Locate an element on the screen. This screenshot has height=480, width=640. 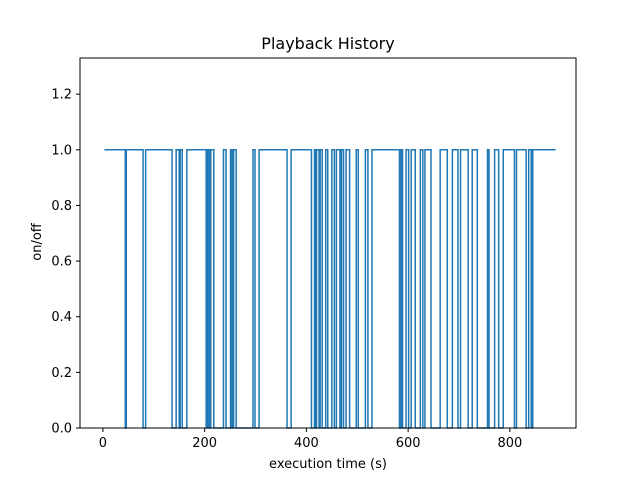
y-axis: 0.0 0.2 0.4 0.6 0.8 1.0 1.2 is located at coordinates (65, 262).